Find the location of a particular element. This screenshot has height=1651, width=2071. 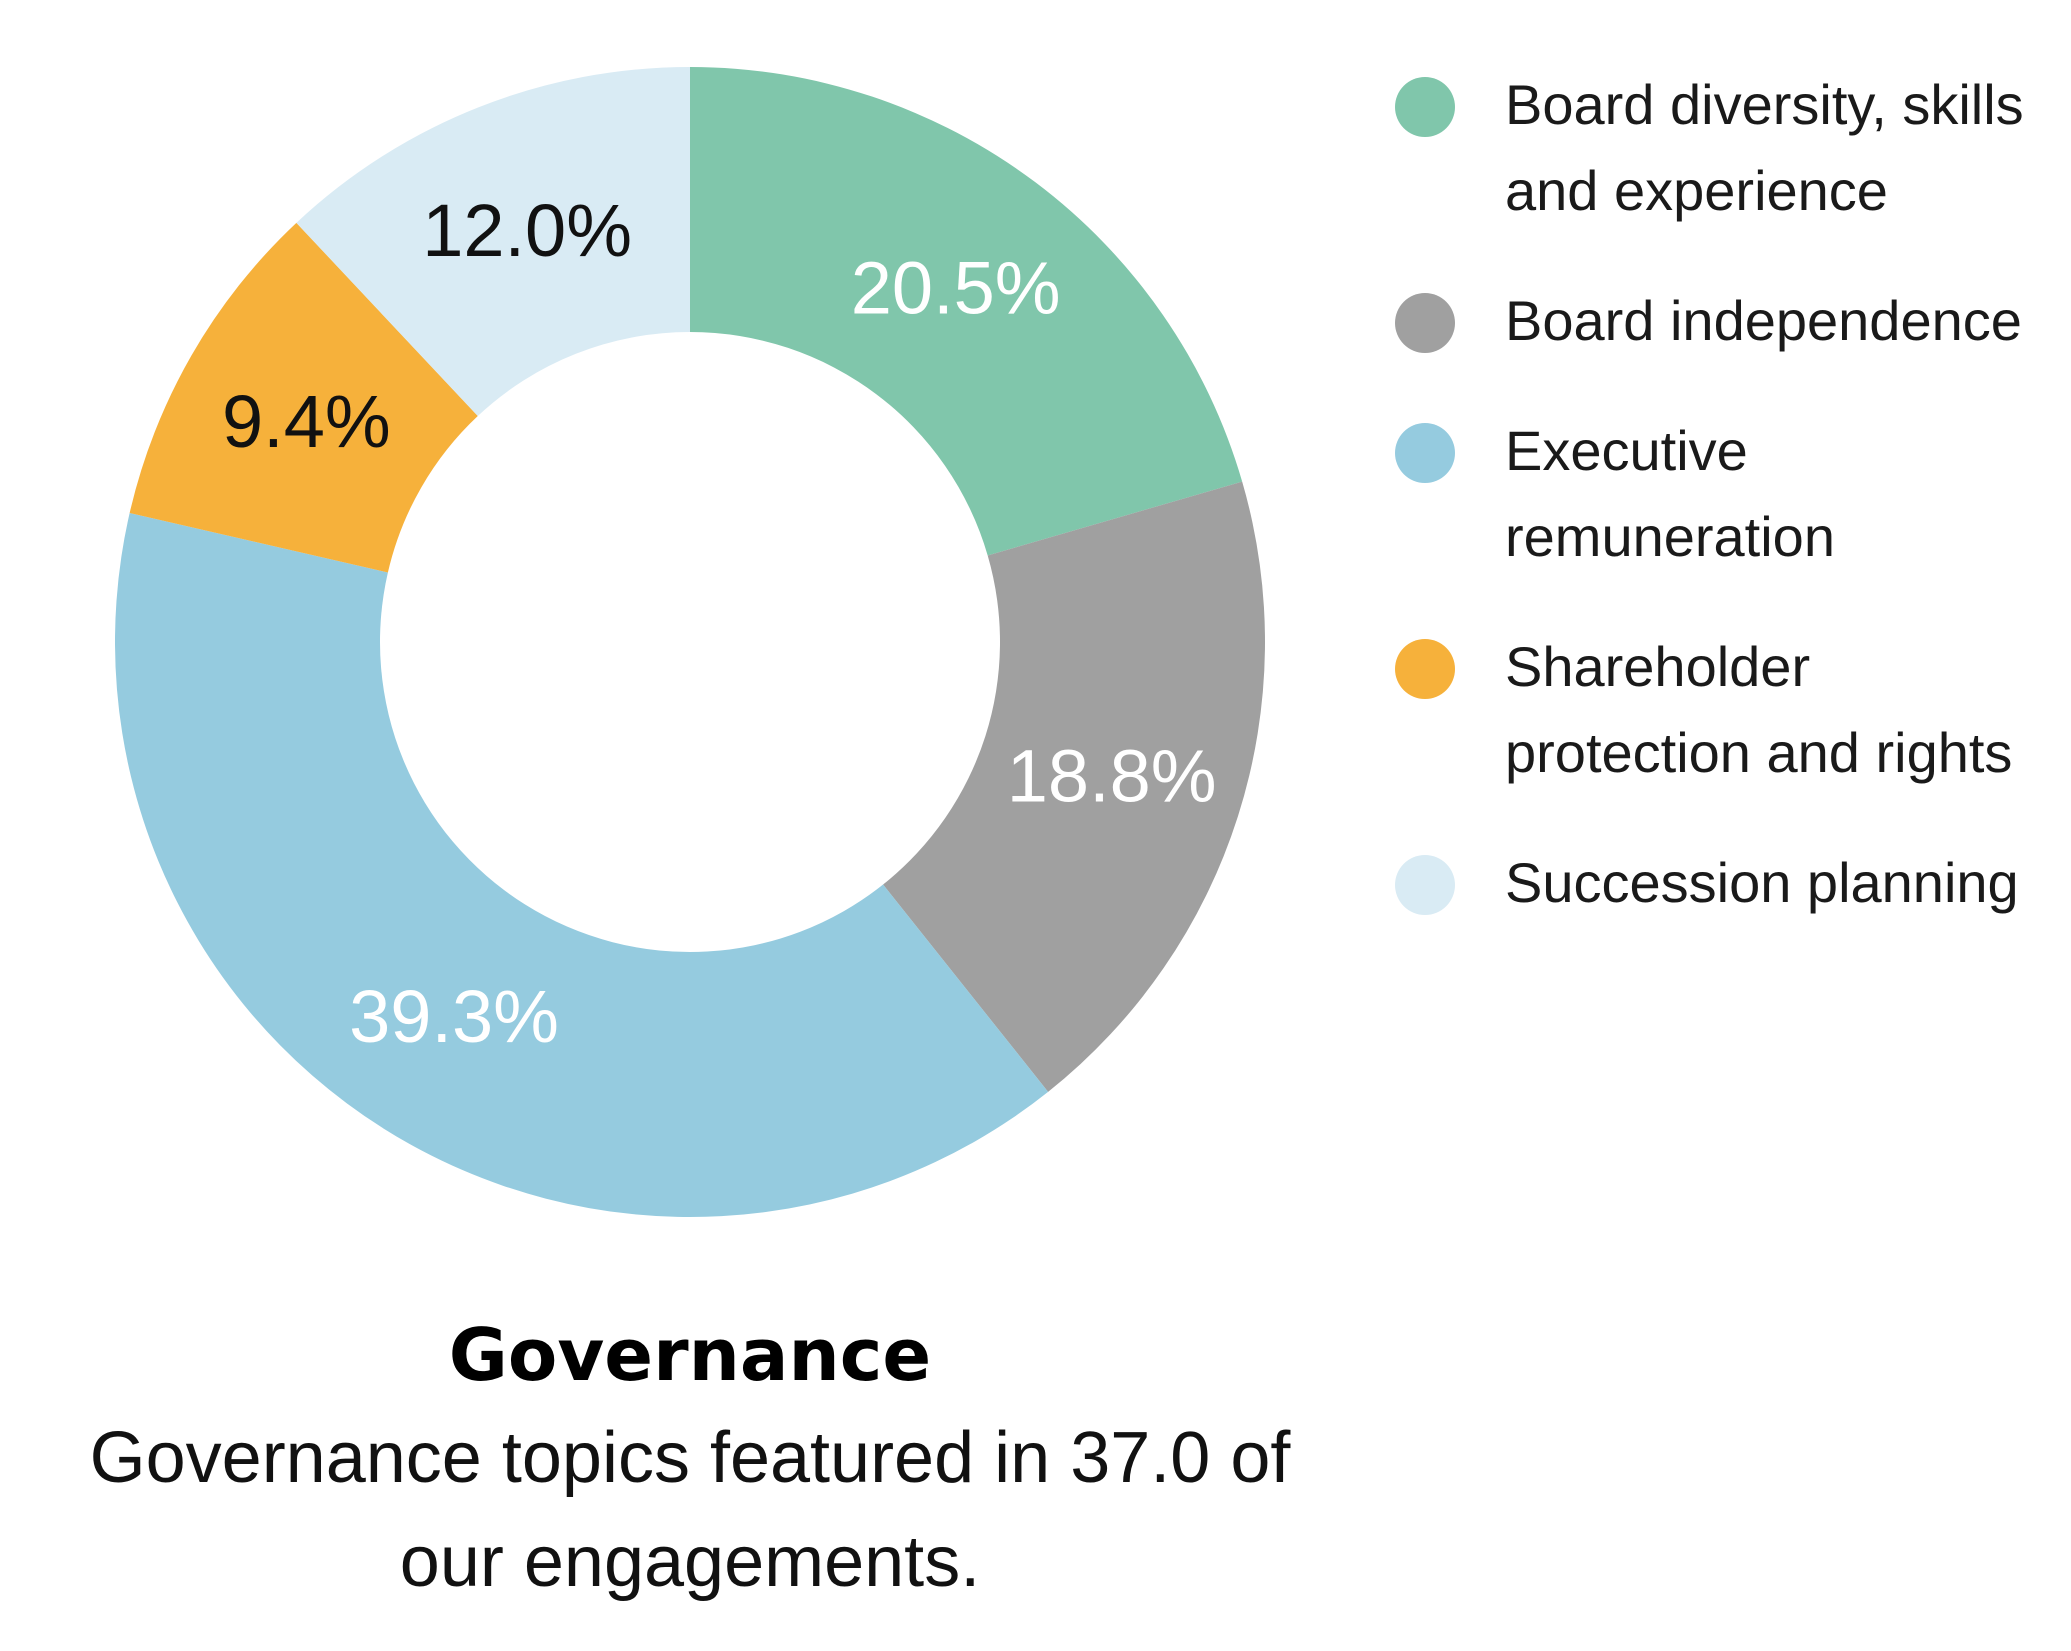

legend-label-5: Succession planning is located at coordinates (1762, 882).